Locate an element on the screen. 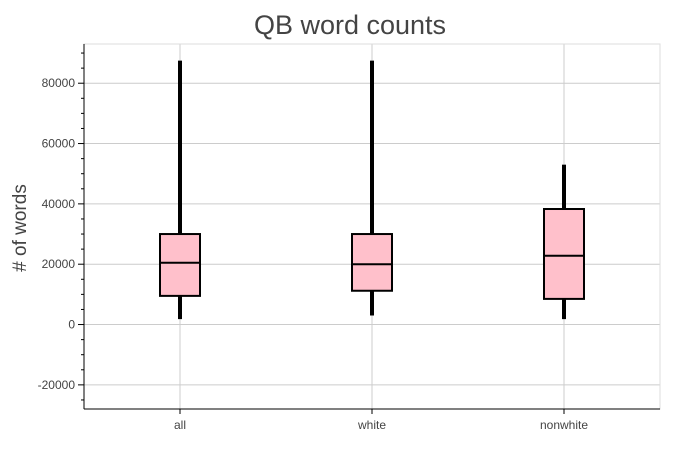  box-nonwhite is located at coordinates (564, 254).